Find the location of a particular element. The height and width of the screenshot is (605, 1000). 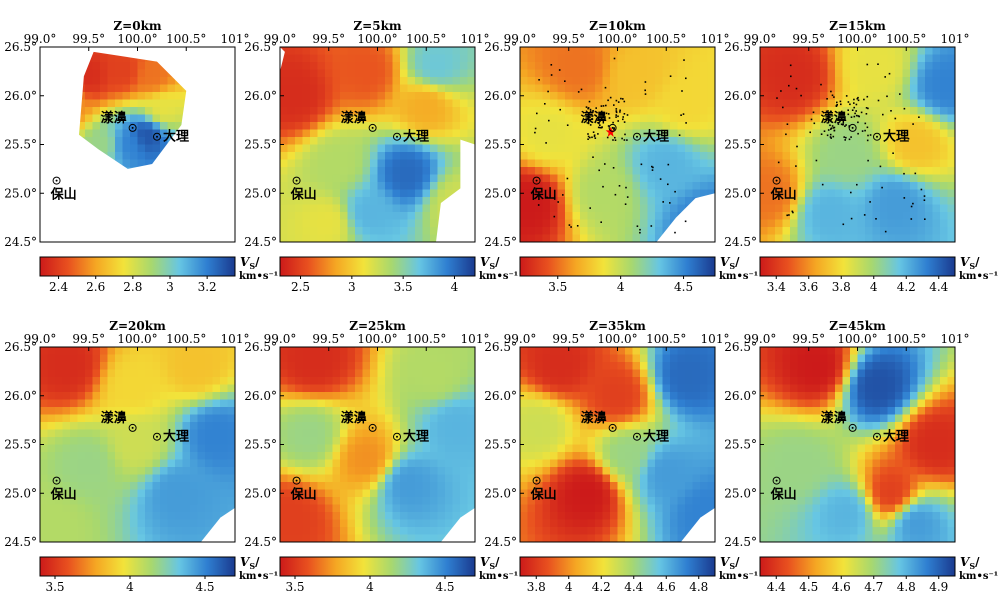

city-marker is located at coordinates (157, 436).